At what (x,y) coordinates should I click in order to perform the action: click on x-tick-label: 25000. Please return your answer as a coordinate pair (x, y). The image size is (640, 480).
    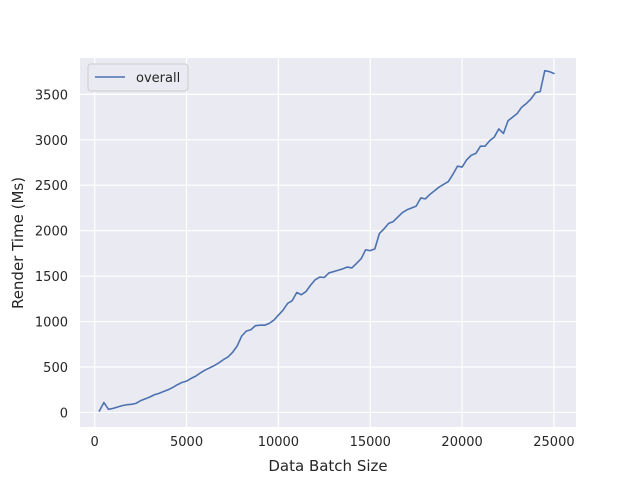
    Looking at the image, I should click on (553, 442).